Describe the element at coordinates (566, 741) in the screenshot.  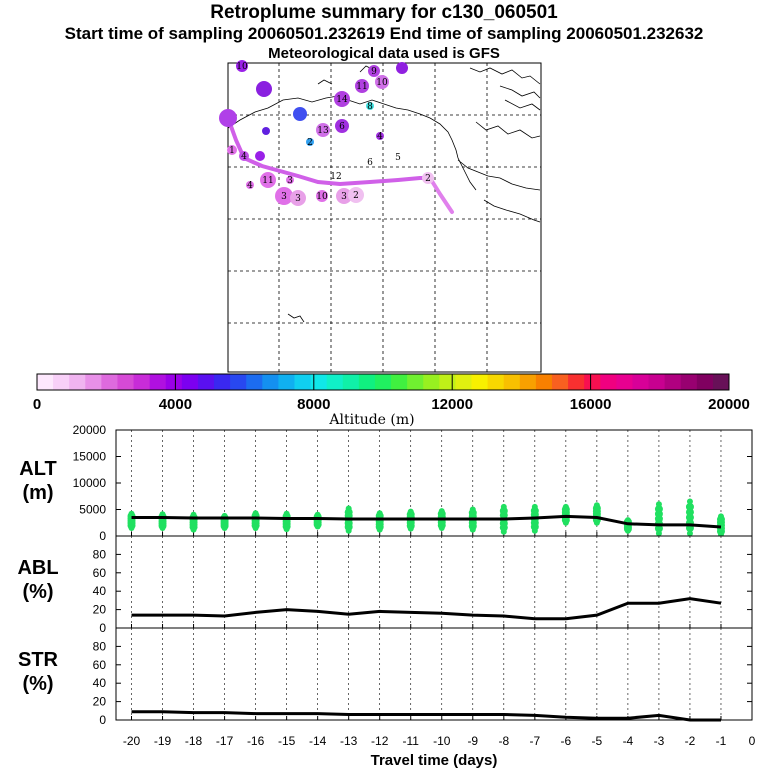
I see `x-tick-label: -6` at that location.